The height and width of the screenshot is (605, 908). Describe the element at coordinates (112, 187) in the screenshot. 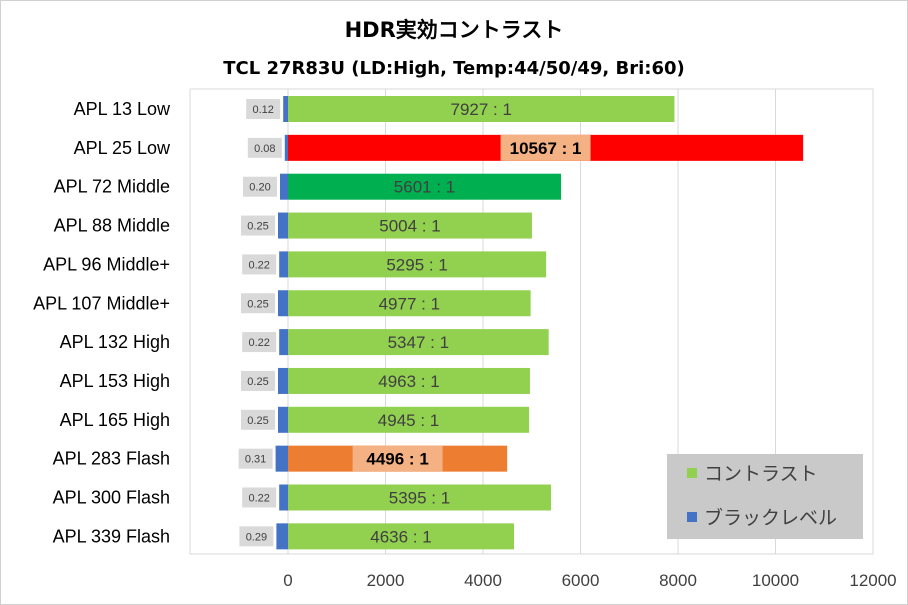

I see `category-label: APL 72 Middle` at that location.